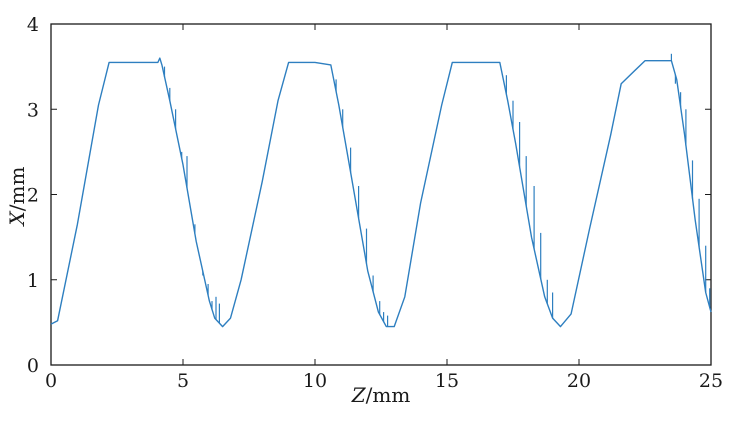 The image size is (745, 422). What do you see at coordinates (315, 381) in the screenshot?
I see `x-tick-label: 10` at bounding box center [315, 381].